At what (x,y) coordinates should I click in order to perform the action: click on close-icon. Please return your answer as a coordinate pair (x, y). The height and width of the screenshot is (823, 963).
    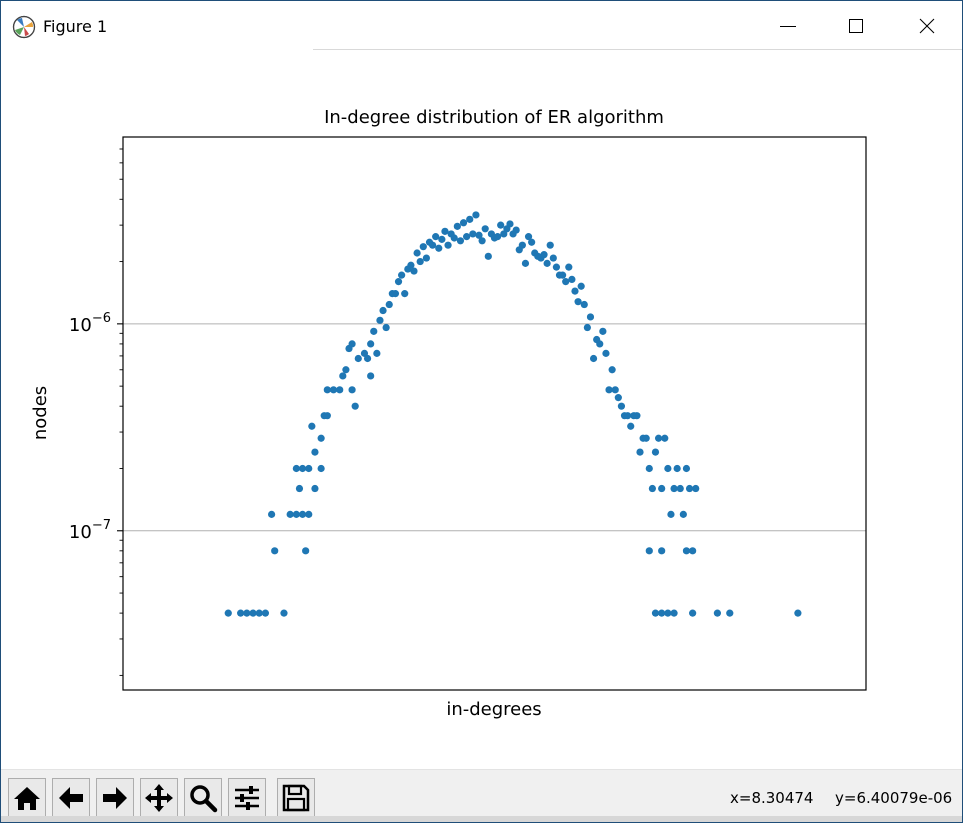
    Looking at the image, I should click on (927, 26).